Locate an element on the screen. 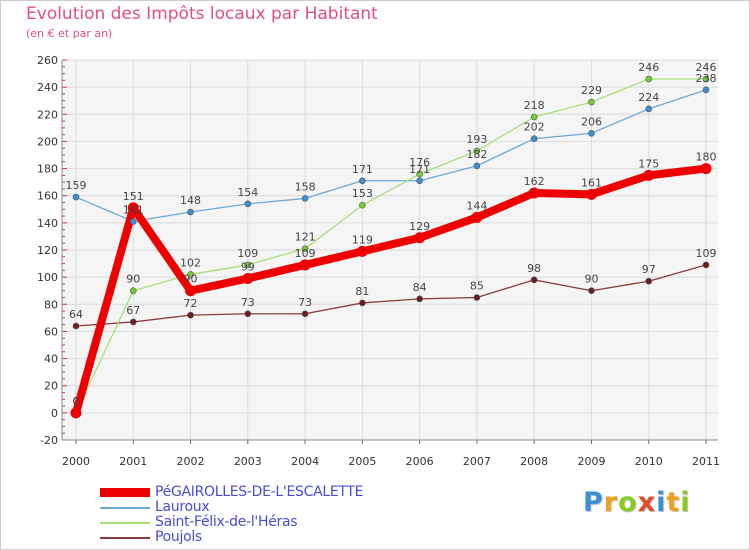 The height and width of the screenshot is (550, 750). data-label: 119 is located at coordinates (362, 239).